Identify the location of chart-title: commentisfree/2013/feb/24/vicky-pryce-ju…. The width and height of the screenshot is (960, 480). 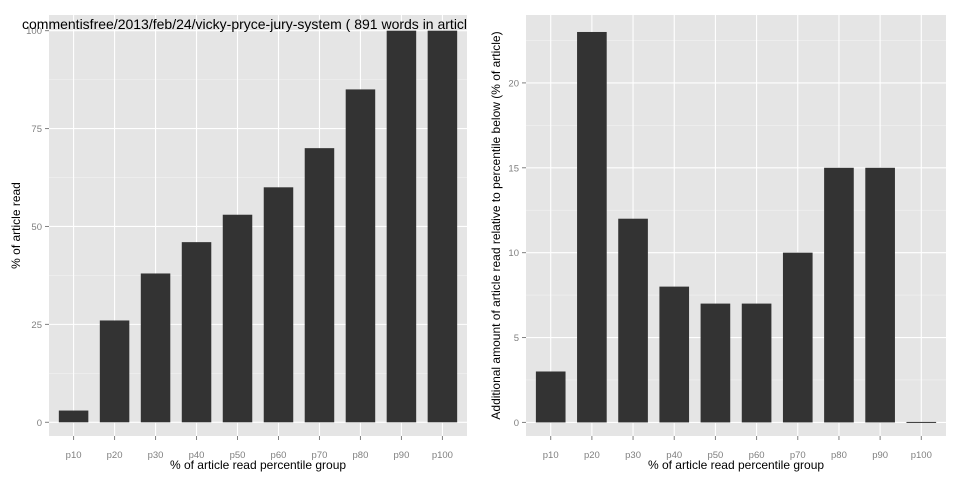
(244, 24).